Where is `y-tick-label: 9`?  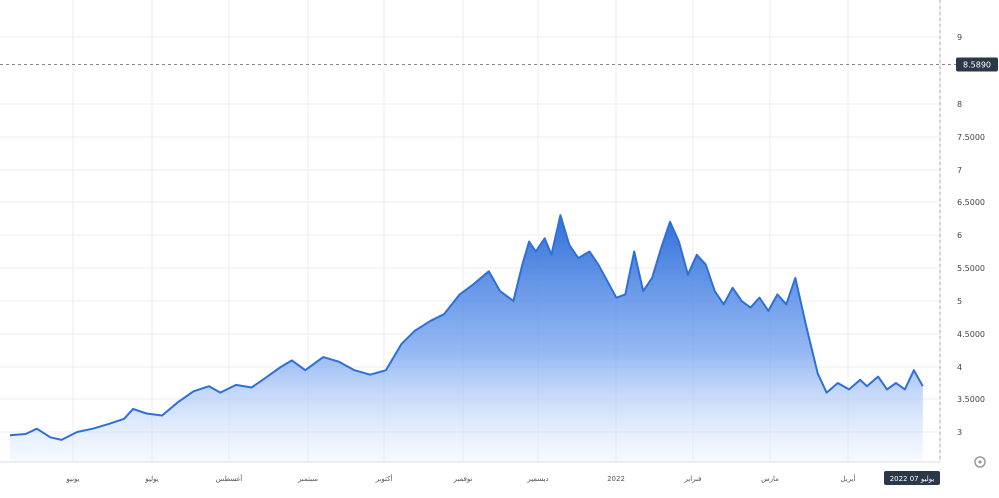
y-tick-label: 9 is located at coordinates (959, 37).